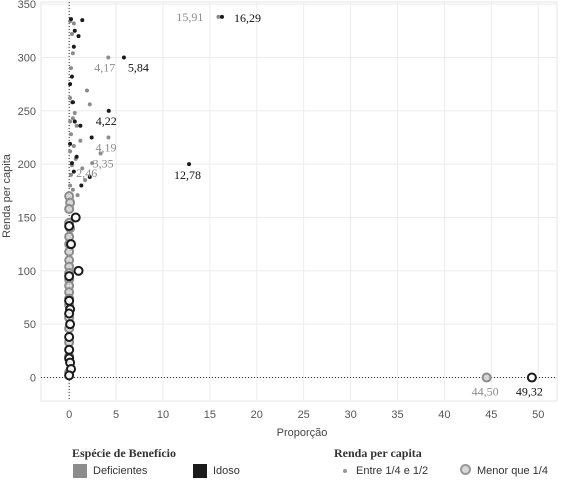 This screenshot has height=480, width=566. I want to click on y-tick-label: 50, so click(30, 325).